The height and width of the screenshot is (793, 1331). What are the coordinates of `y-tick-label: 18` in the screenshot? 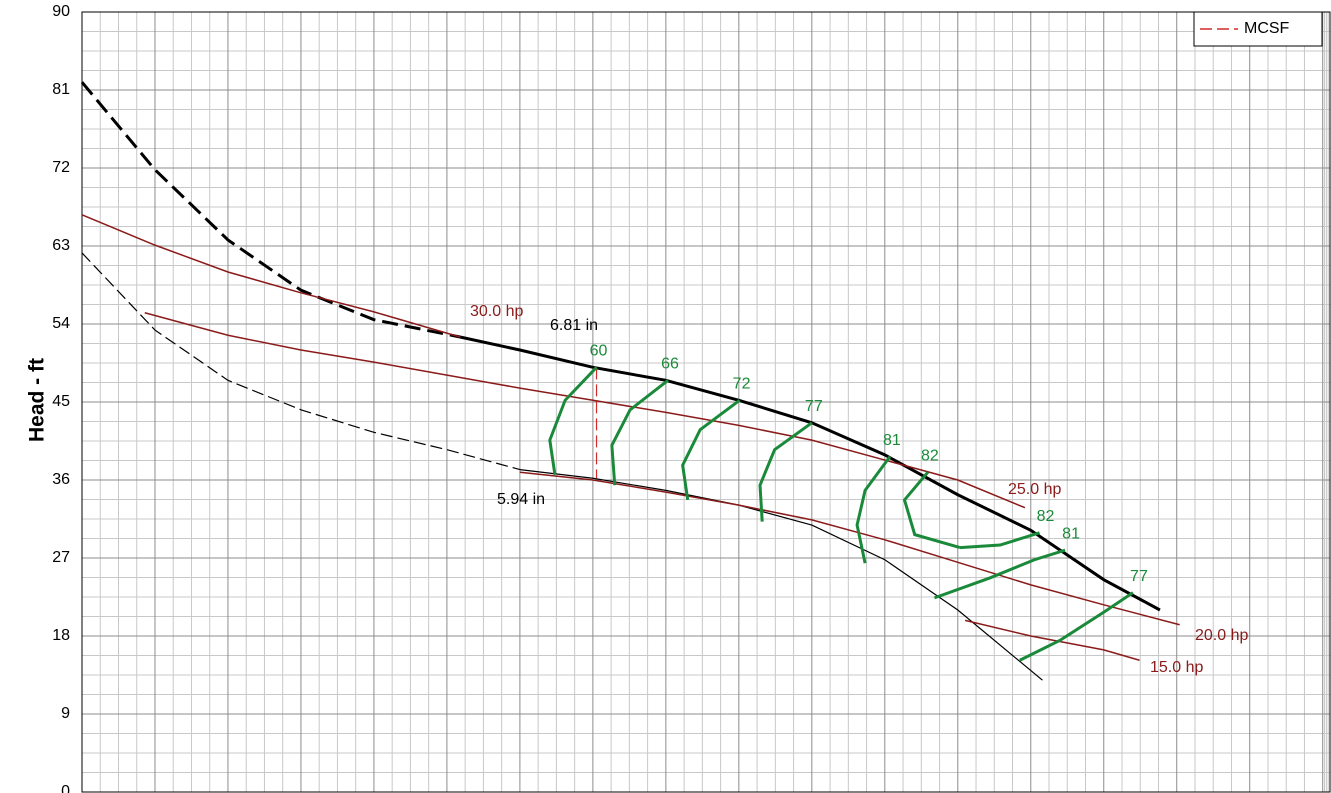 It's located at (61, 635).